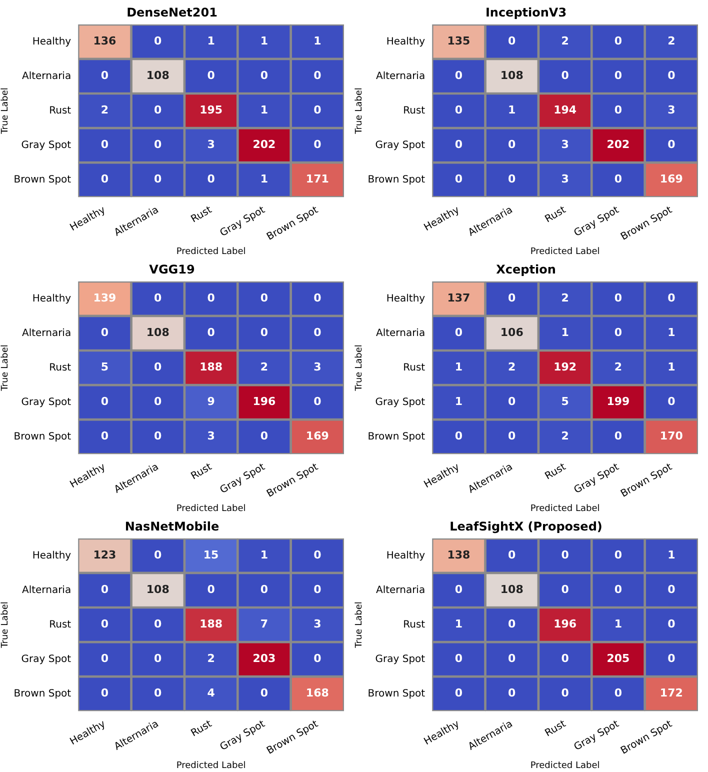 The width and height of the screenshot is (708, 772). What do you see at coordinates (406, 42) in the screenshot?
I see `y-tick-label: Healthy` at bounding box center [406, 42].